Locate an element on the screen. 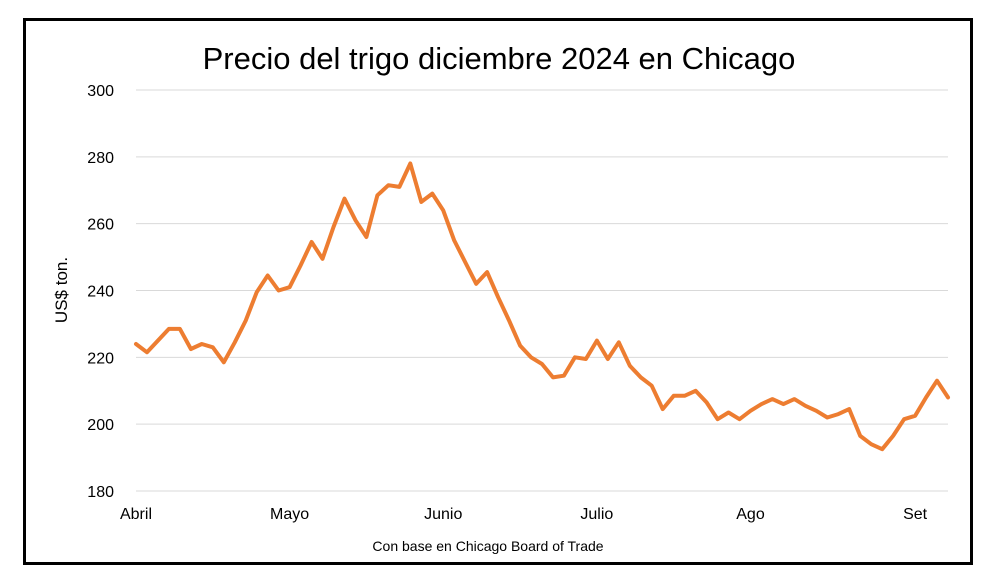 The width and height of the screenshot is (1000, 588). x-tick-label: Abril is located at coordinates (136, 514).